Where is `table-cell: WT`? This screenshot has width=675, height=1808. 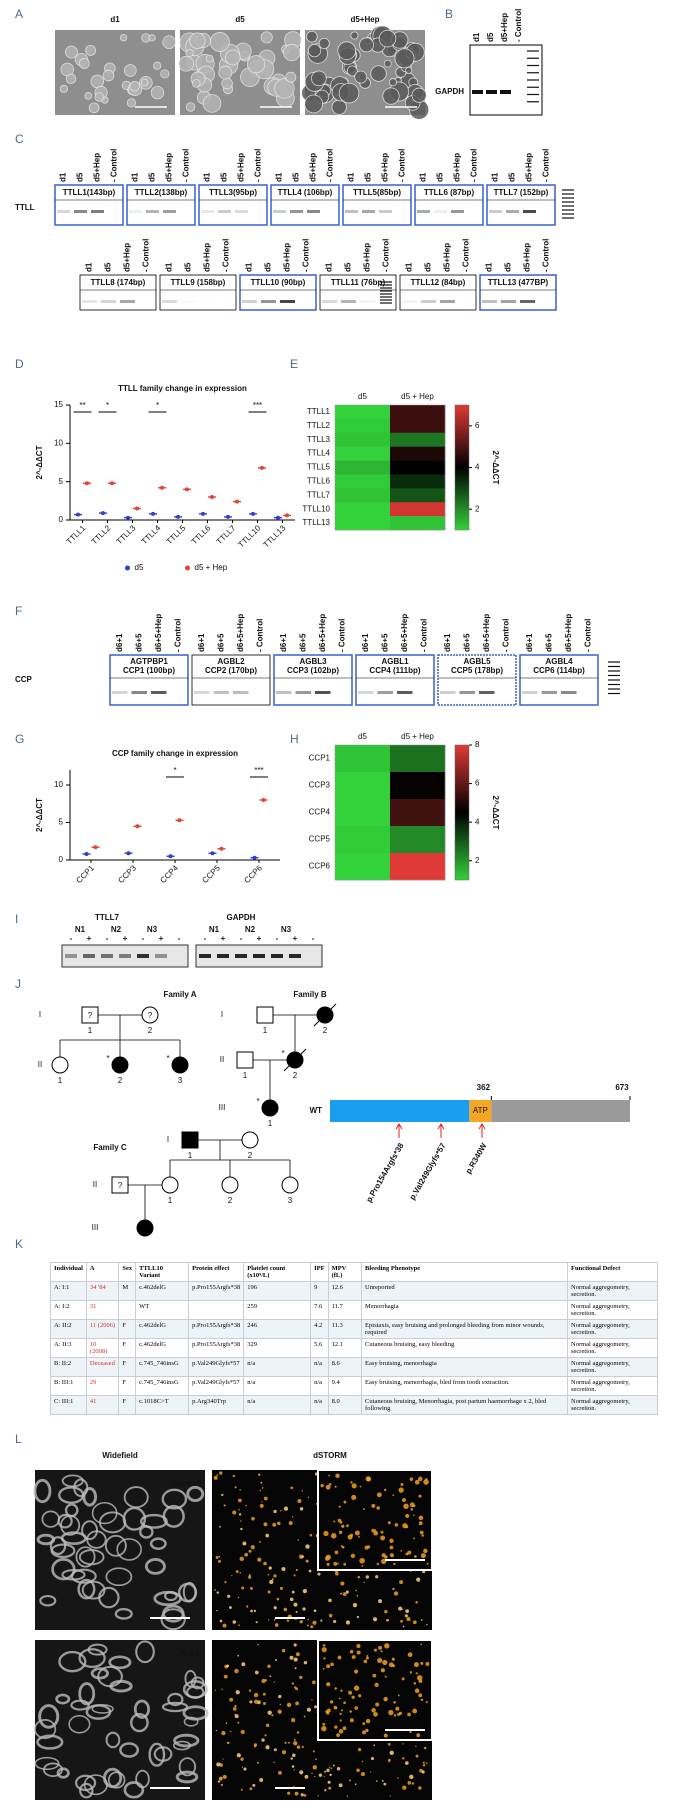 table-cell: WT is located at coordinates (162, 1310).